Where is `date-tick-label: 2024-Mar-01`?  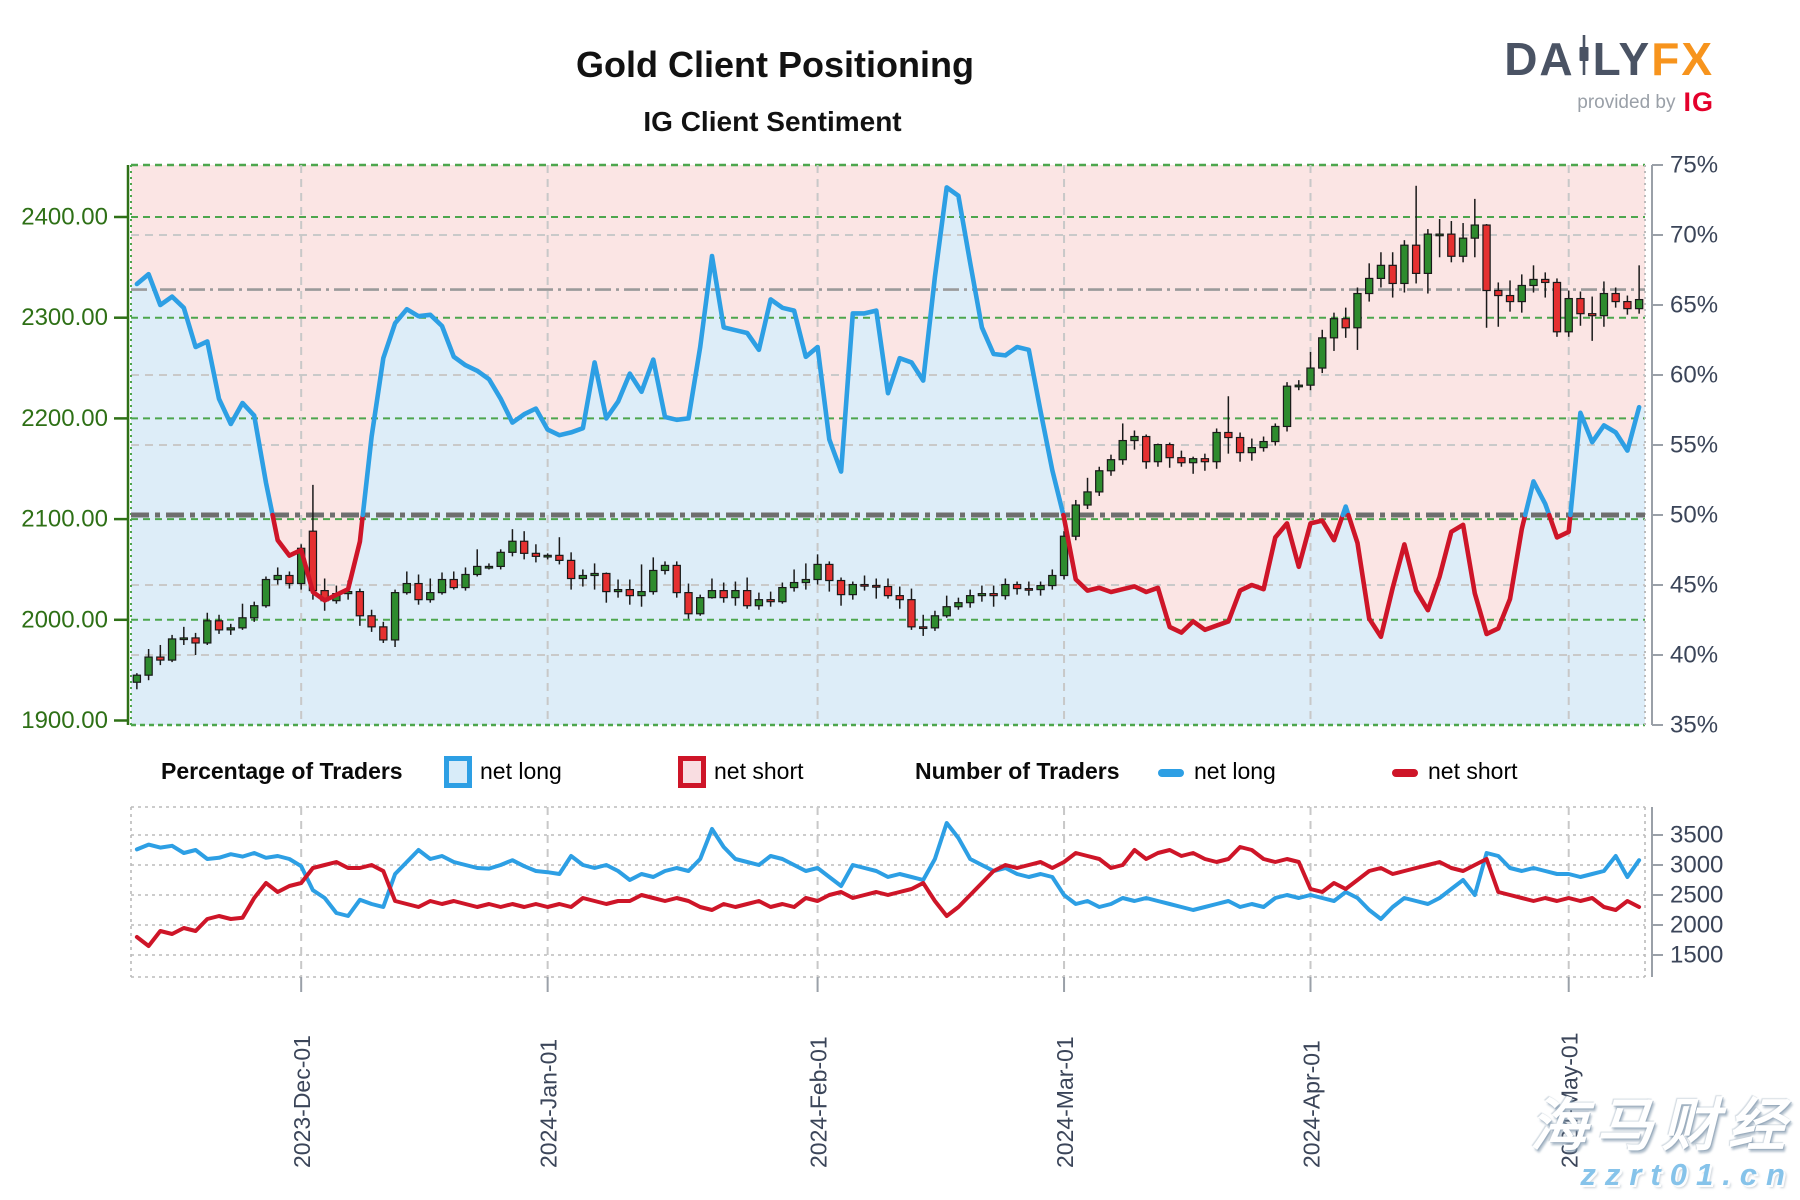
date-tick-label: 2024-Mar-01 is located at coordinates (1065, 1102).